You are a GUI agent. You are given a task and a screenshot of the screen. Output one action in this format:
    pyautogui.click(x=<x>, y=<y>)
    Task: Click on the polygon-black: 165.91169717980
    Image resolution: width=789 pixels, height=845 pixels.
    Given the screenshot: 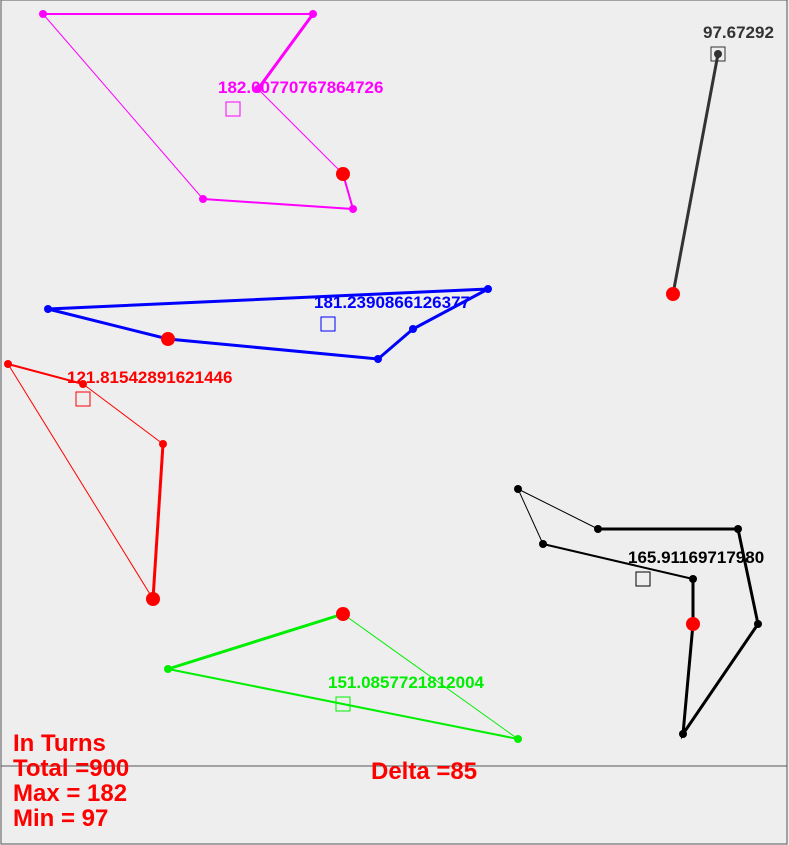 What is the action you would take?
    pyautogui.click(x=639, y=612)
    